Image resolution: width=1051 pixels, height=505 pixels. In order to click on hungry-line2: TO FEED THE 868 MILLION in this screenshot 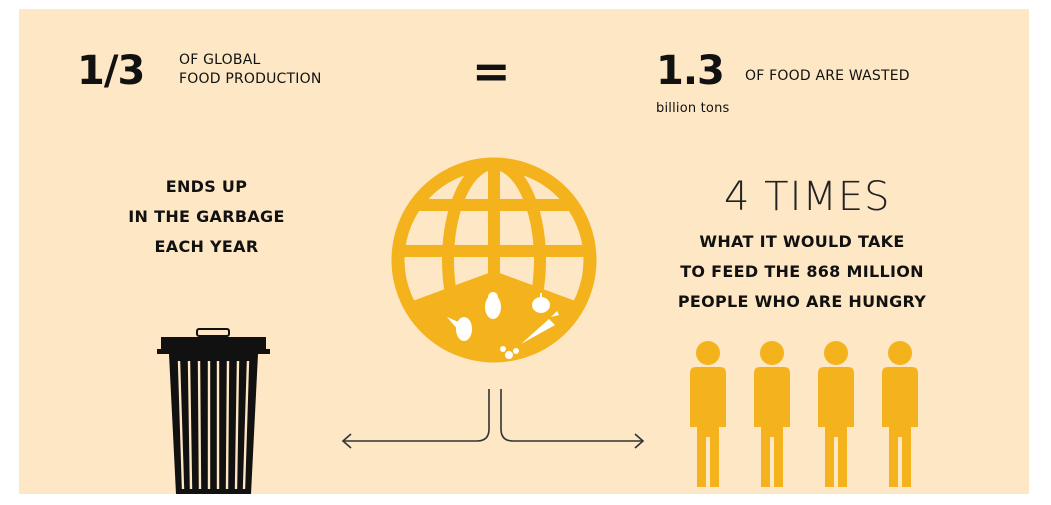, I will do `click(802, 271)`.